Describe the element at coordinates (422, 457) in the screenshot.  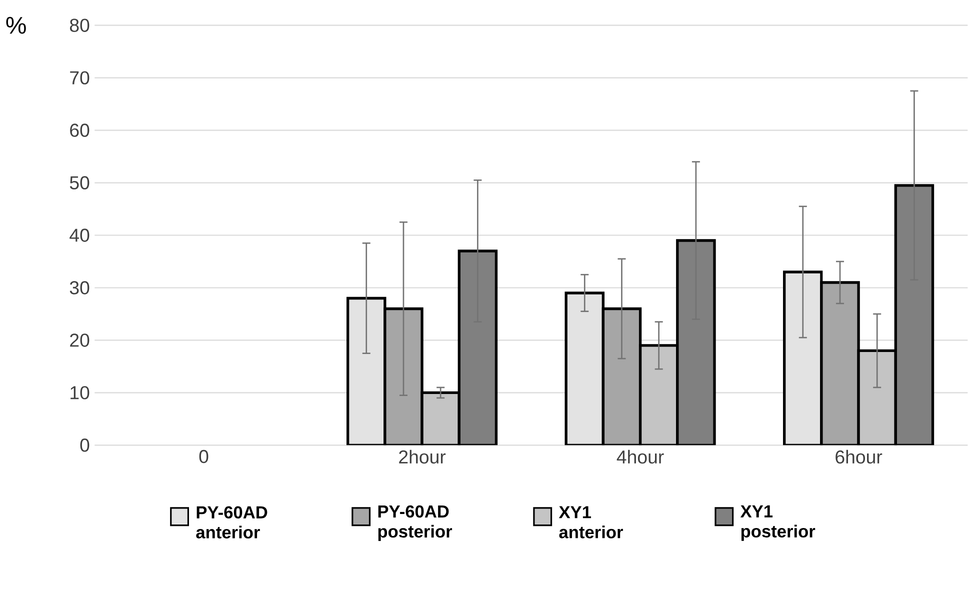
I see `x-tick-label: 2hour` at that location.